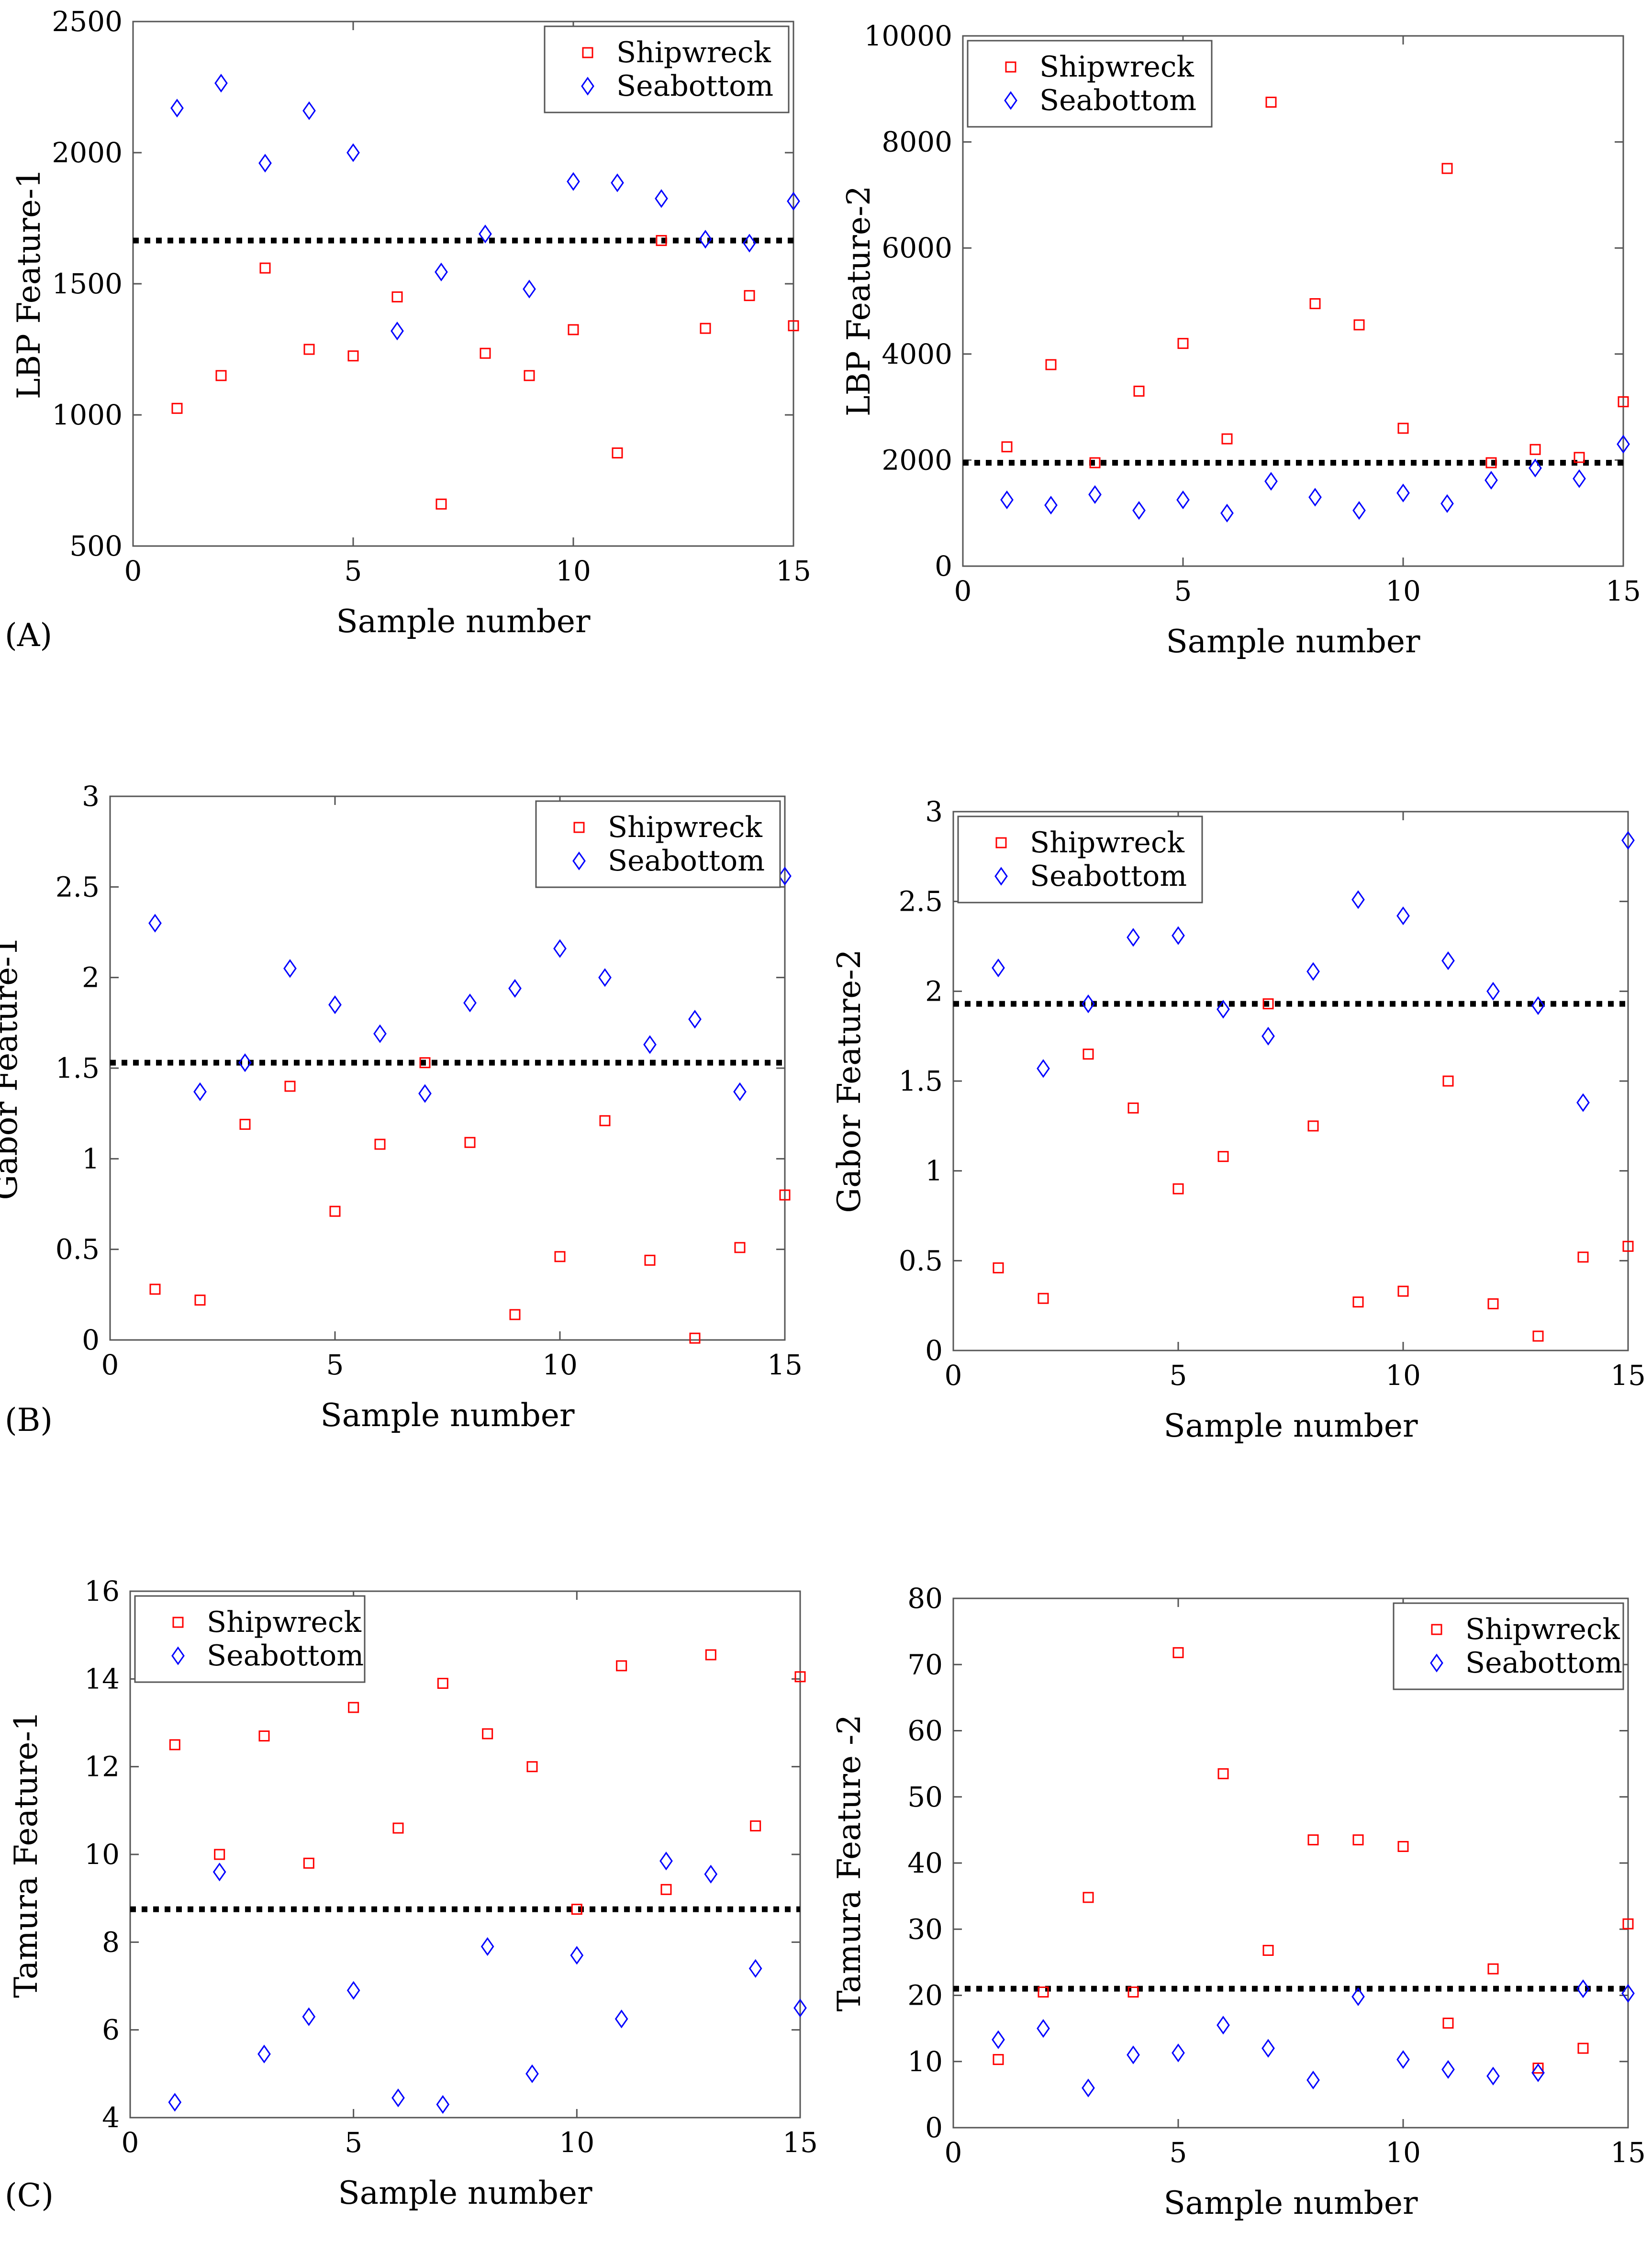  What do you see at coordinates (849, 1864) in the screenshot?
I see `y-axis-label: Tamura Feature -2` at bounding box center [849, 1864].